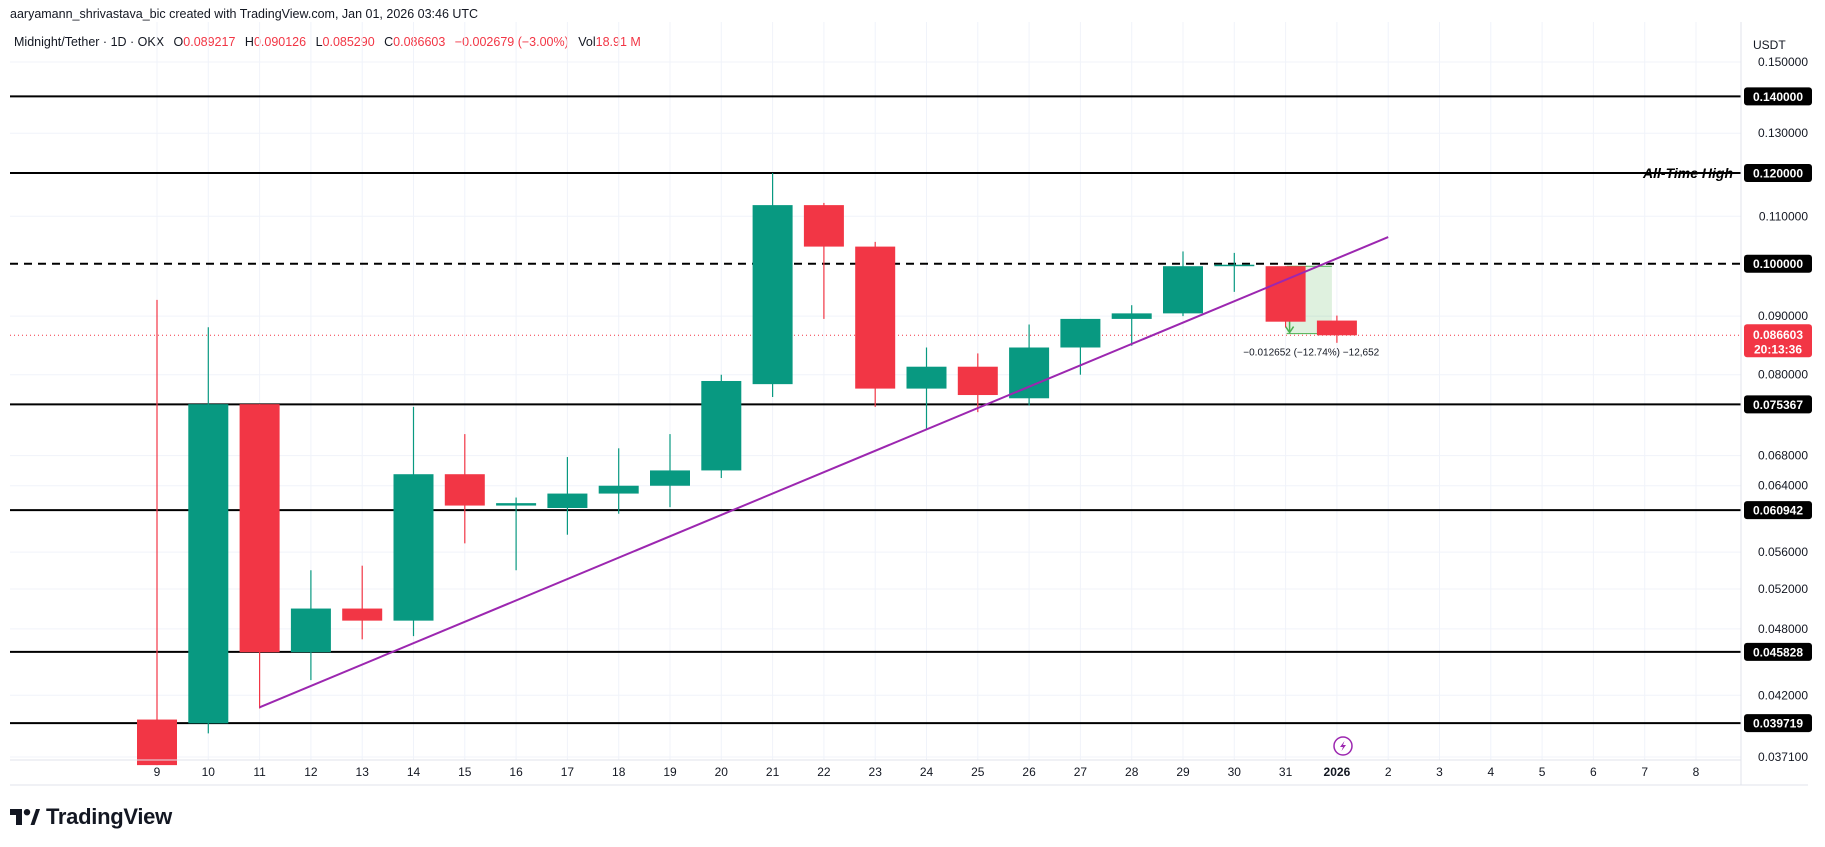 The width and height of the screenshot is (1825, 847). Describe the element at coordinates (1778, 349) in the screenshot. I see `countdown-label: 20:13:36` at that location.